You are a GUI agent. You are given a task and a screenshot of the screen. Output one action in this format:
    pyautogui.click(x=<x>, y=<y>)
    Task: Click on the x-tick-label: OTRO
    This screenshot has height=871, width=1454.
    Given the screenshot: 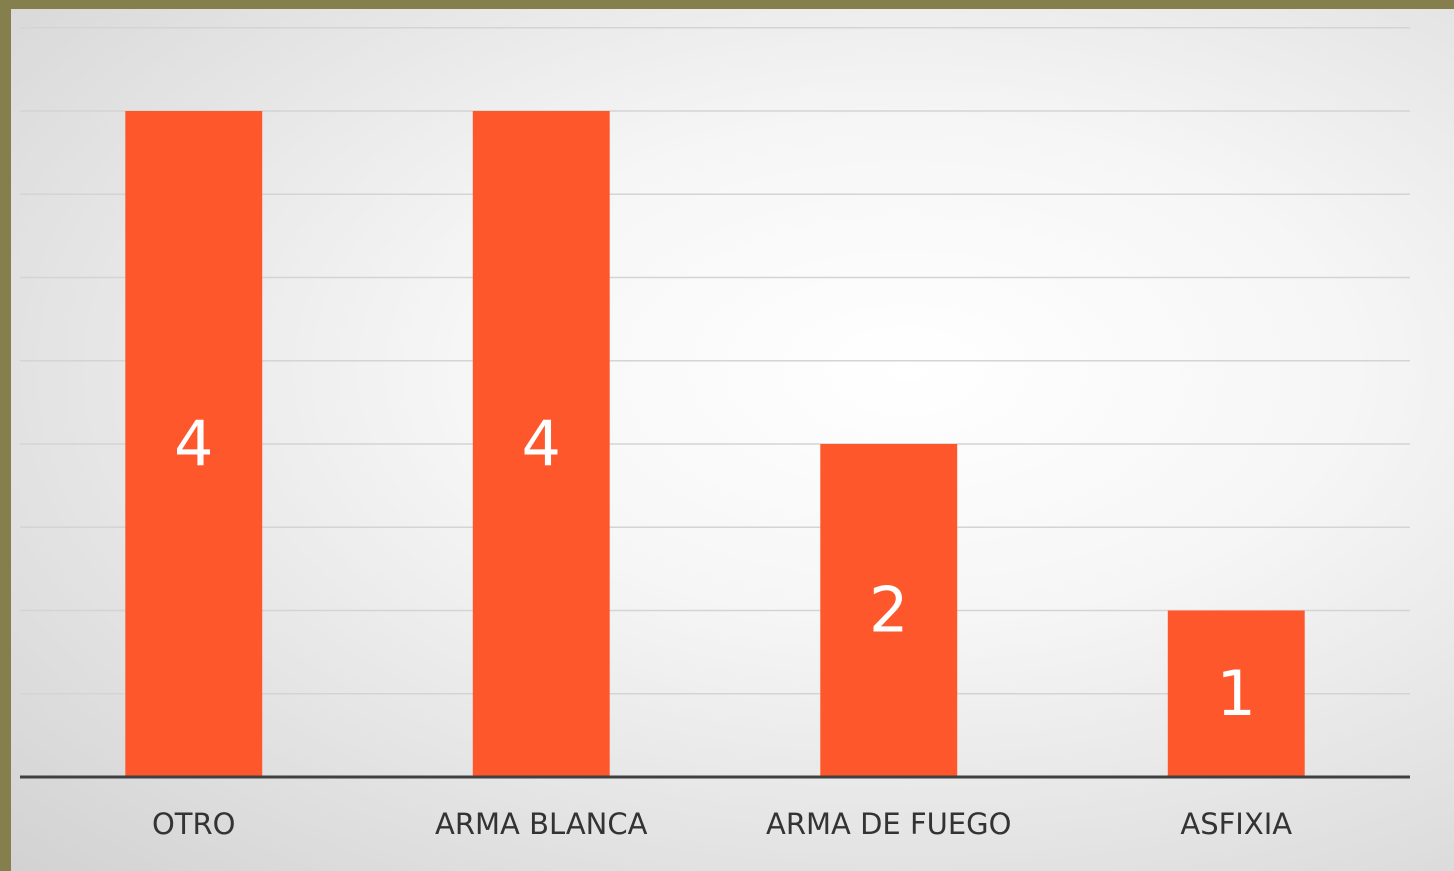 What is the action you would take?
    pyautogui.click(x=194, y=824)
    